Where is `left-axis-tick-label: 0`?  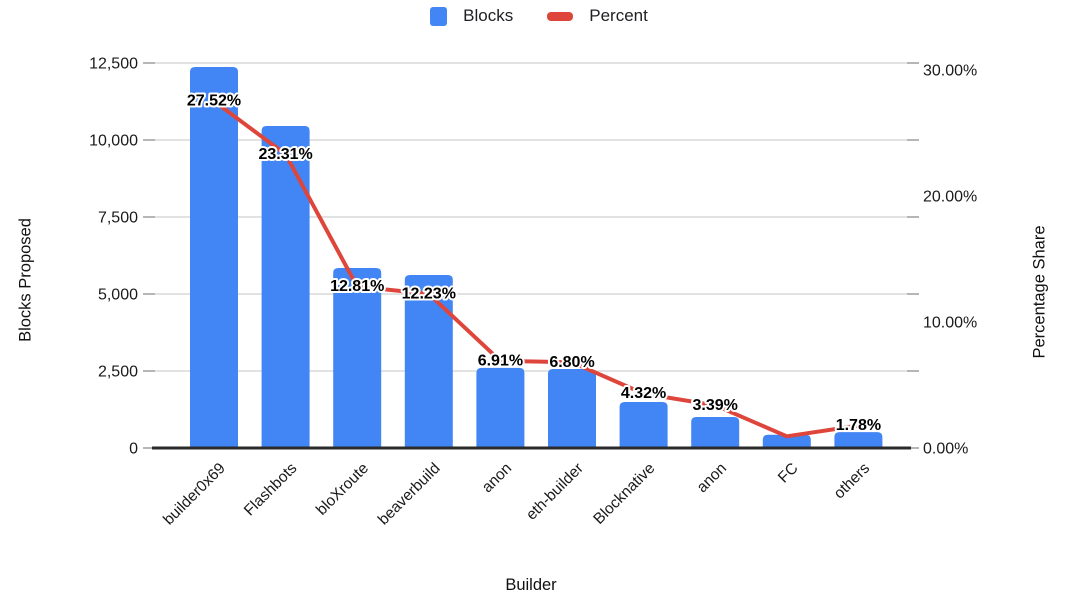
left-axis-tick-label: 0 is located at coordinates (133, 449).